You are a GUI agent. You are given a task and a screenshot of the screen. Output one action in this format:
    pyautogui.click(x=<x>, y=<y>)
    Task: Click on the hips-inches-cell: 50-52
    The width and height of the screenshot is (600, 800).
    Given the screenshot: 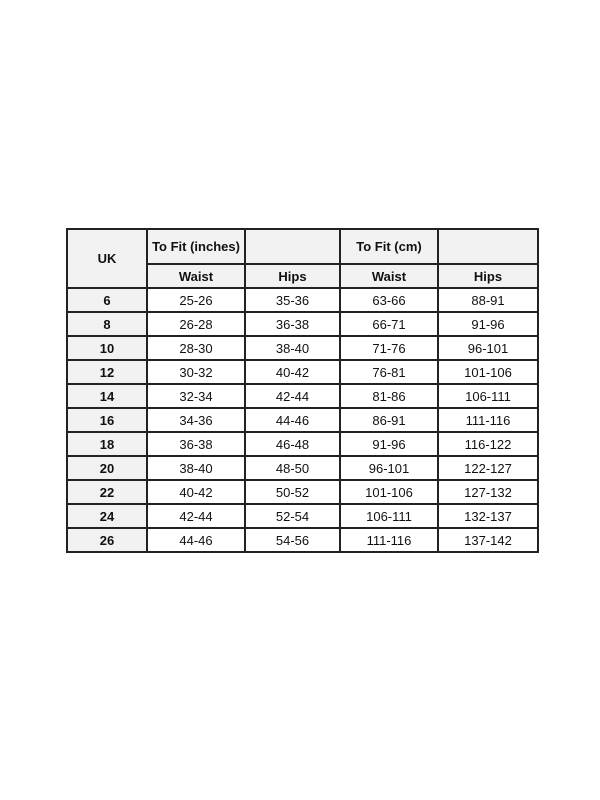 What is the action you would take?
    pyautogui.click(x=292, y=492)
    